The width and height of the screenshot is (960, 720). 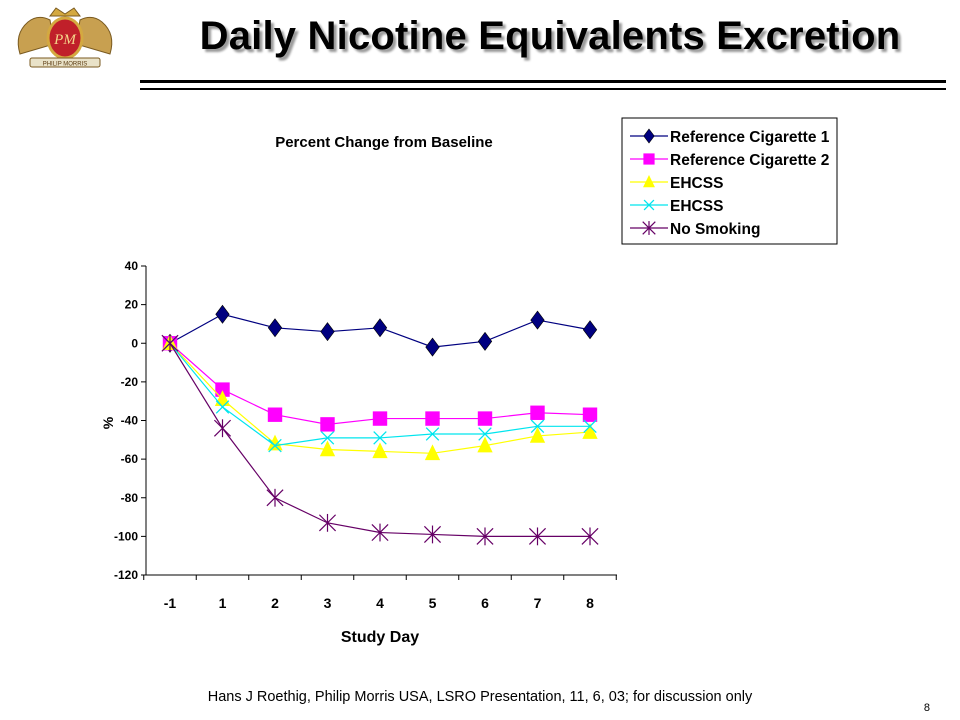 What do you see at coordinates (715, 229) in the screenshot?
I see `legend-label: No Smoking` at bounding box center [715, 229].